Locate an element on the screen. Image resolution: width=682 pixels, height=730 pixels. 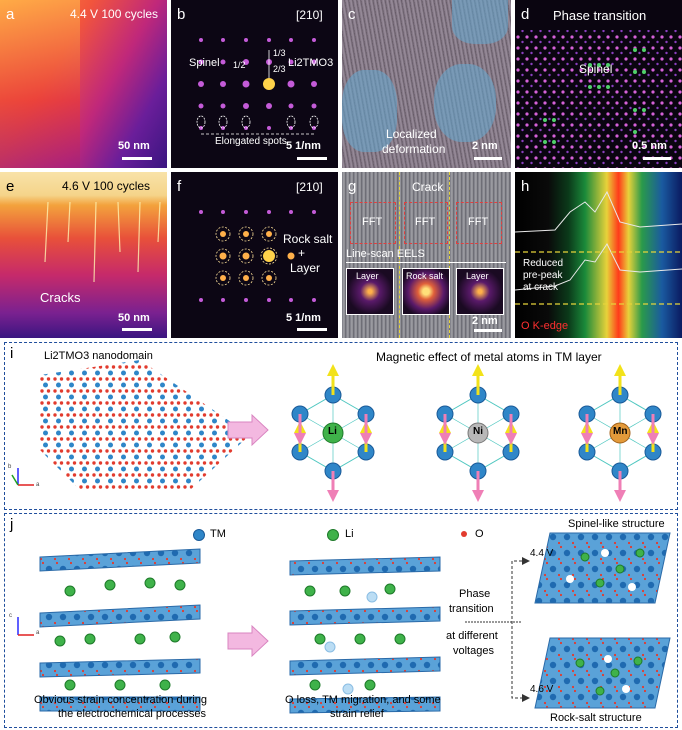
panel-e-cracks is located at coordinates (102, 242).